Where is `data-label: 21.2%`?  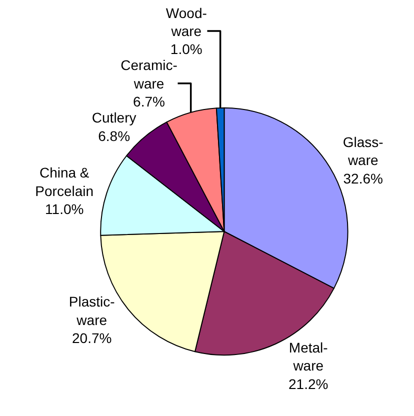
data-label: 21.2% is located at coordinates (308, 384).